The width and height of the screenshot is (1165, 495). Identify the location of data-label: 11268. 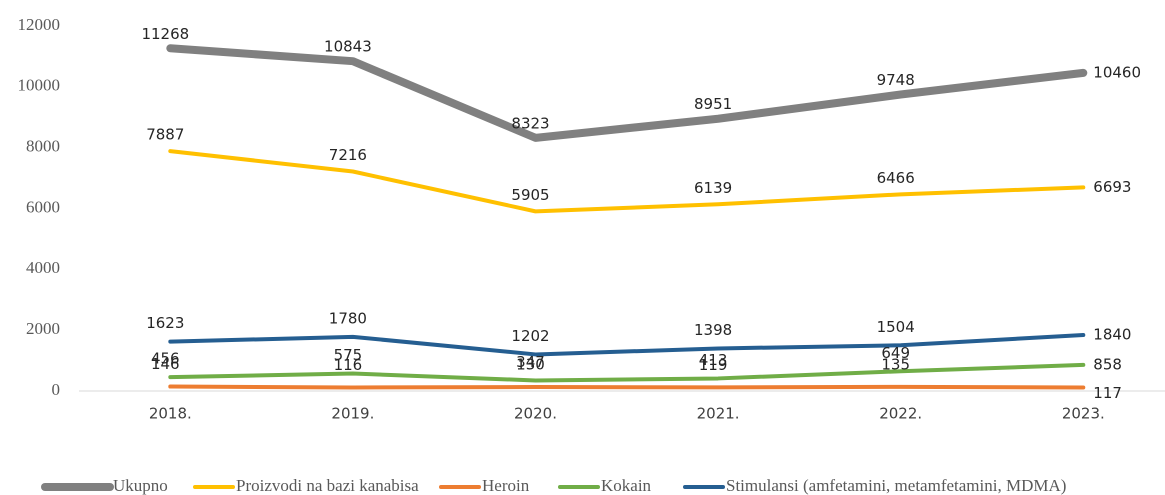
(165, 34).